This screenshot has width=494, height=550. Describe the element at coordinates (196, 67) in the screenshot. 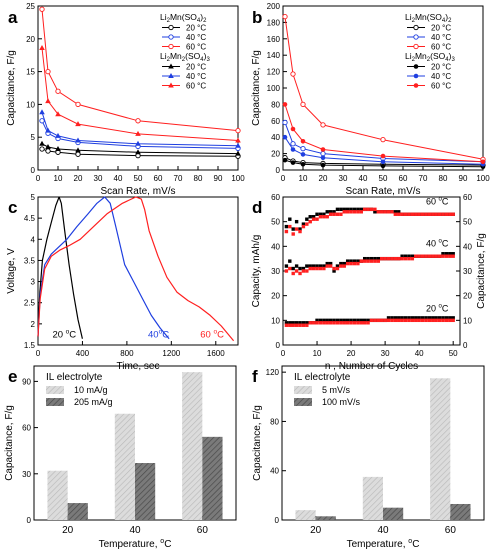

I see `legend-entry: 20 °C` at that location.